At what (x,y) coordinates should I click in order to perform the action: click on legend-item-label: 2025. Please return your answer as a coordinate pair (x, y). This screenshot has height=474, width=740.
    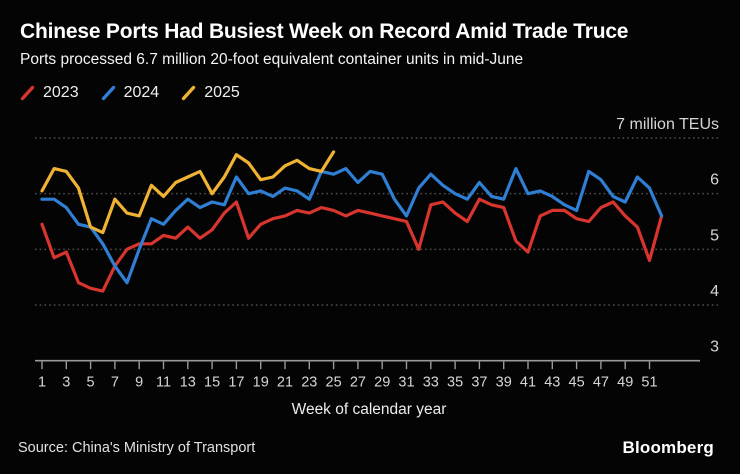
    Looking at the image, I should click on (222, 92).